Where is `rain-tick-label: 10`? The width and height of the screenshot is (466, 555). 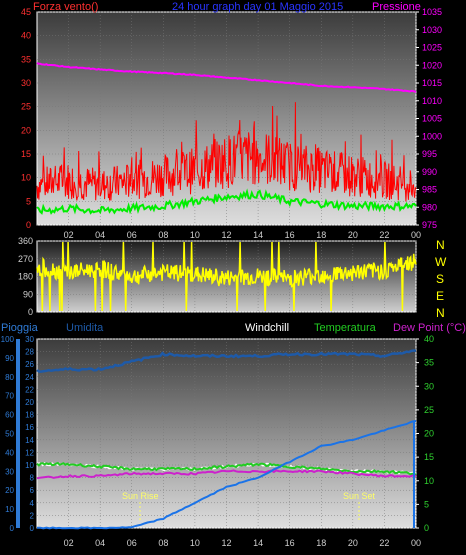
rain-tick-label: 10 is located at coordinates (29, 465).